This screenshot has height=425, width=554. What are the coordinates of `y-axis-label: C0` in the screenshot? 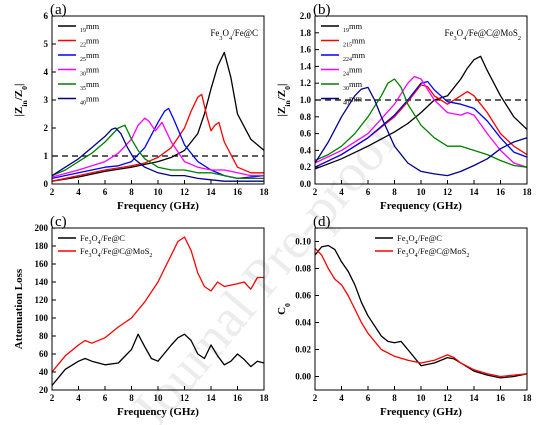 It's located at (284, 309).